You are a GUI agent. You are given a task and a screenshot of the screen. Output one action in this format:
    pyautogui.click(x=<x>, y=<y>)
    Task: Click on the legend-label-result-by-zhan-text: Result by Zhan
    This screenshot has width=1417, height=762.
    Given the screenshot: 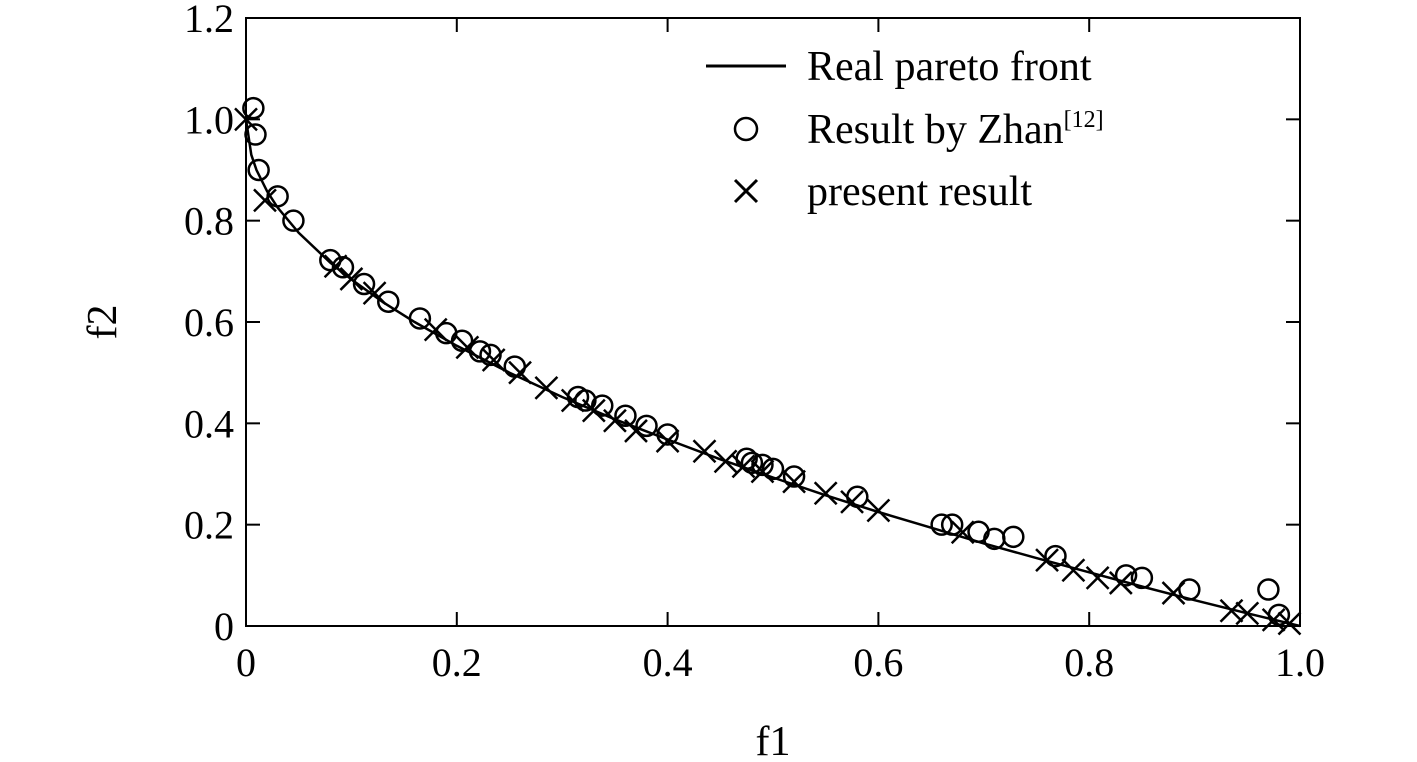 What is the action you would take?
    pyautogui.click(x=935, y=130)
    